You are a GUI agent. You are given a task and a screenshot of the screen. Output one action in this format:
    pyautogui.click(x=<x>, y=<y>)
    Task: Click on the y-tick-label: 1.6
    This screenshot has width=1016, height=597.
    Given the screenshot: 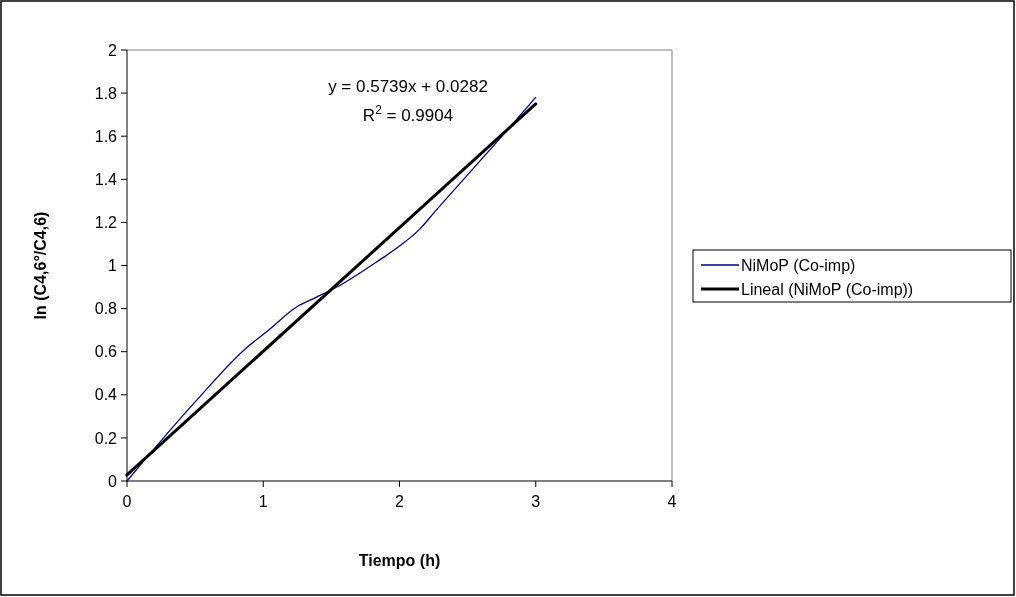 What is the action you would take?
    pyautogui.click(x=106, y=136)
    